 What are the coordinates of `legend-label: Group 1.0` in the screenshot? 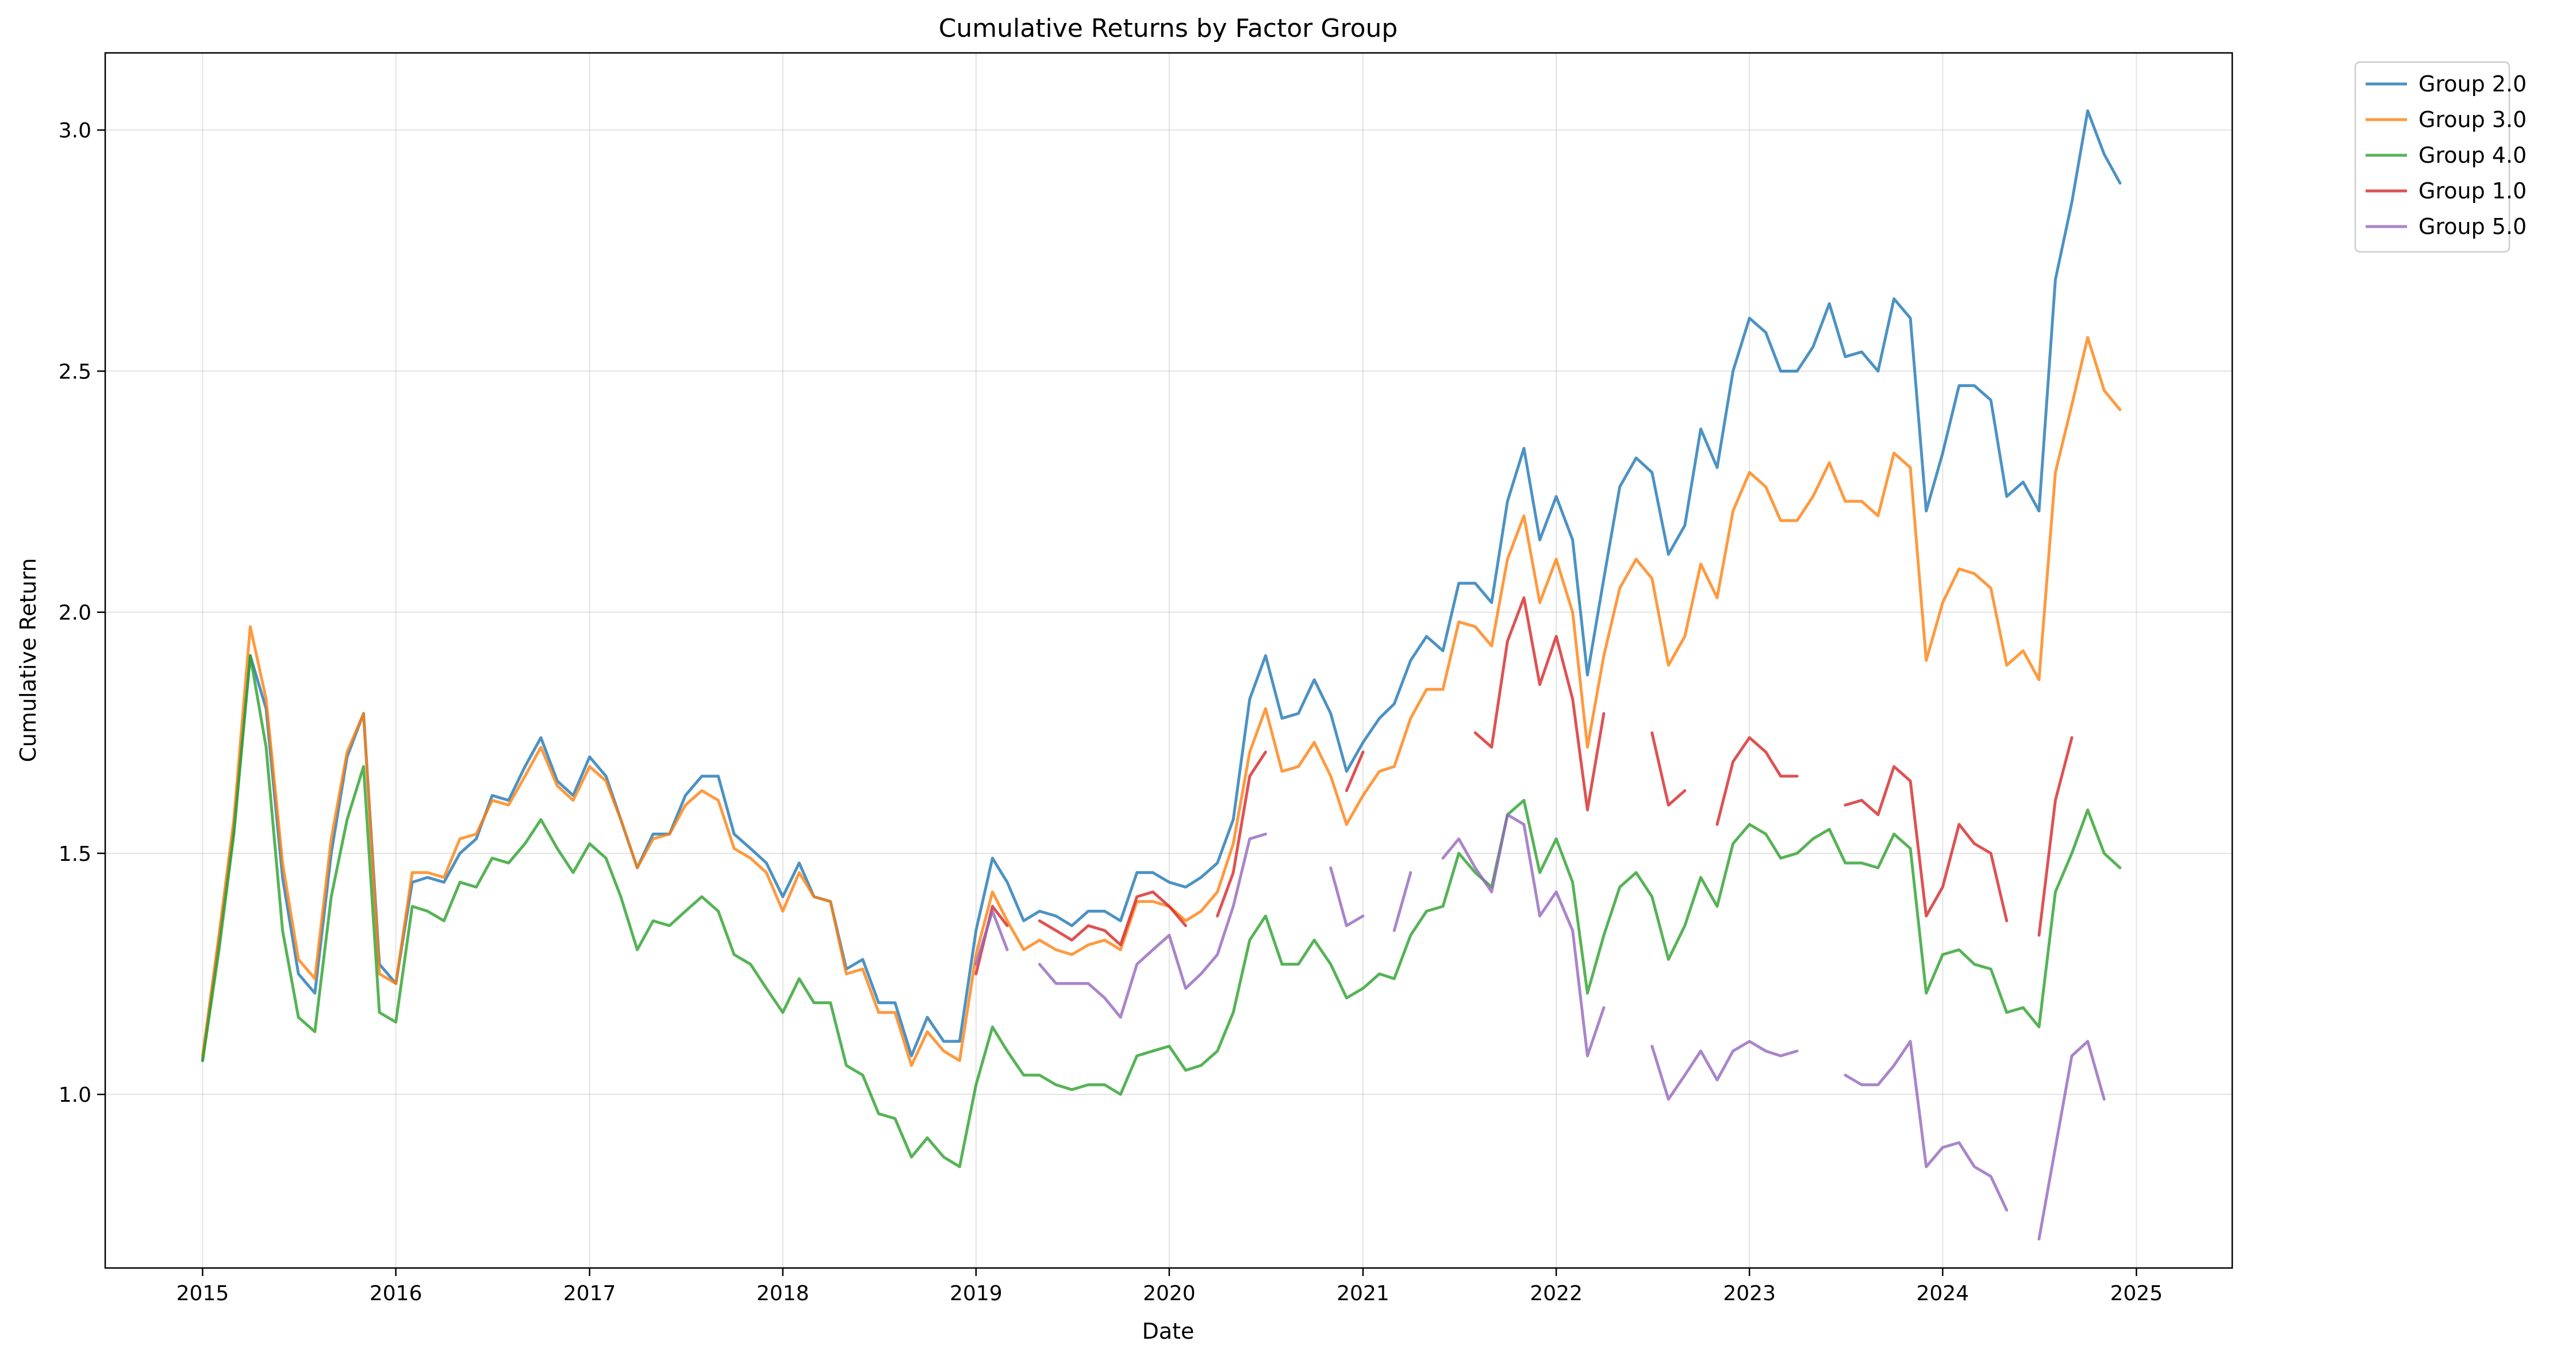 It's located at (2472, 191).